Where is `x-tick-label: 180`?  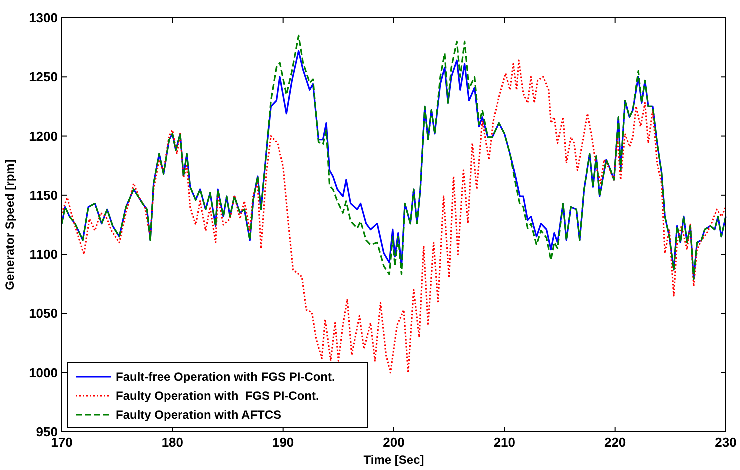
x-tick-label: 180 is located at coordinates (173, 442).